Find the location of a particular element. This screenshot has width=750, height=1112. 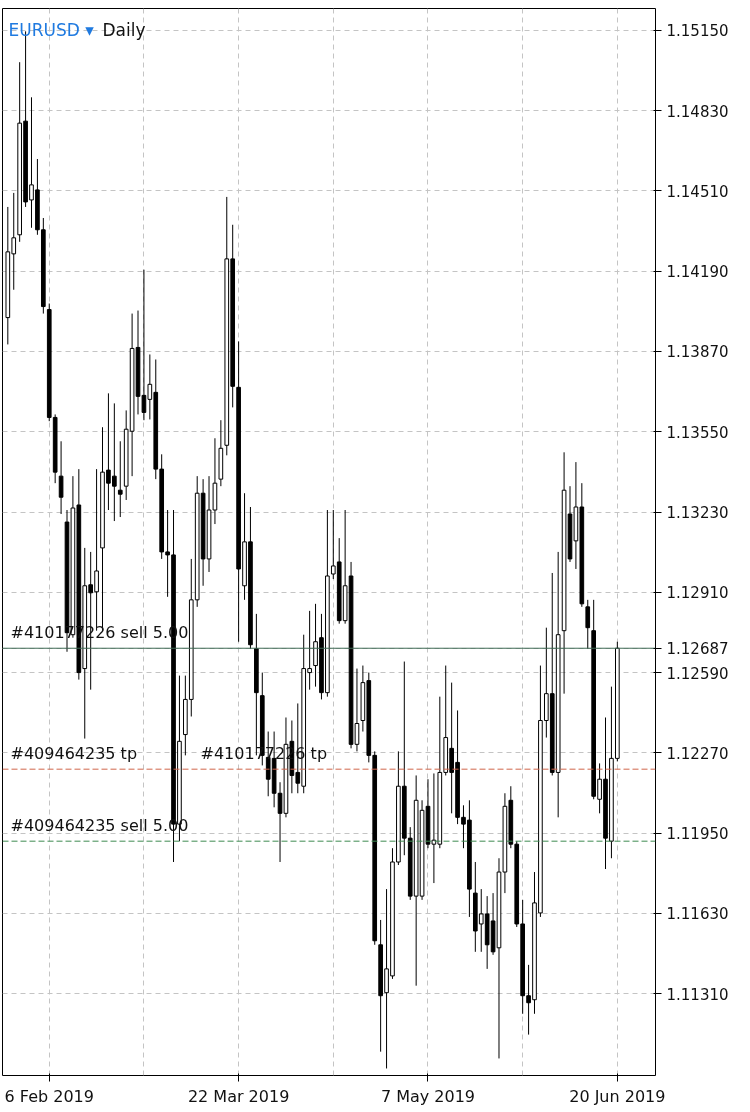

y-tick-label: 1.13550 is located at coordinates (697, 432).